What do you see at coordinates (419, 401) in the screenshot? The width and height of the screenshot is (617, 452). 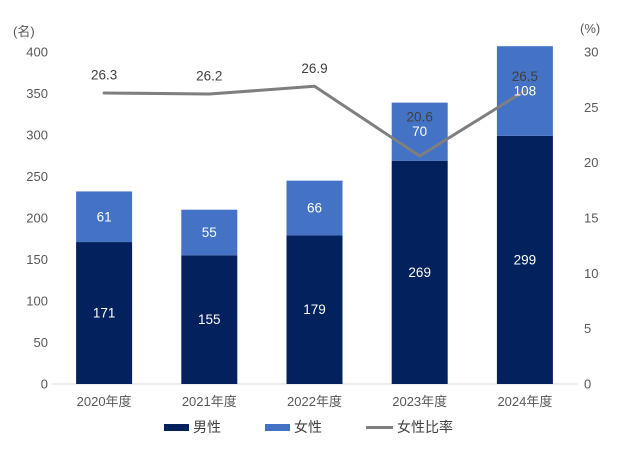 I see `category-label: 2023年度` at bounding box center [419, 401].